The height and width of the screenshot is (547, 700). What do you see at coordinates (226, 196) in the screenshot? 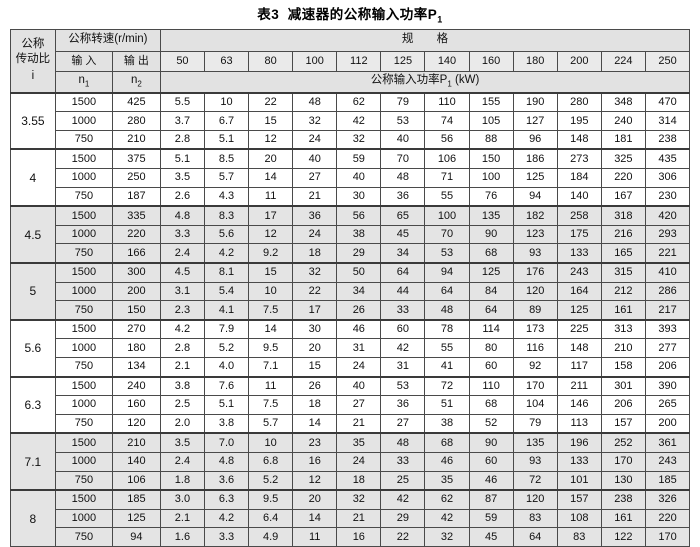
I see `power-cell-63: 4.3` at bounding box center [226, 196].